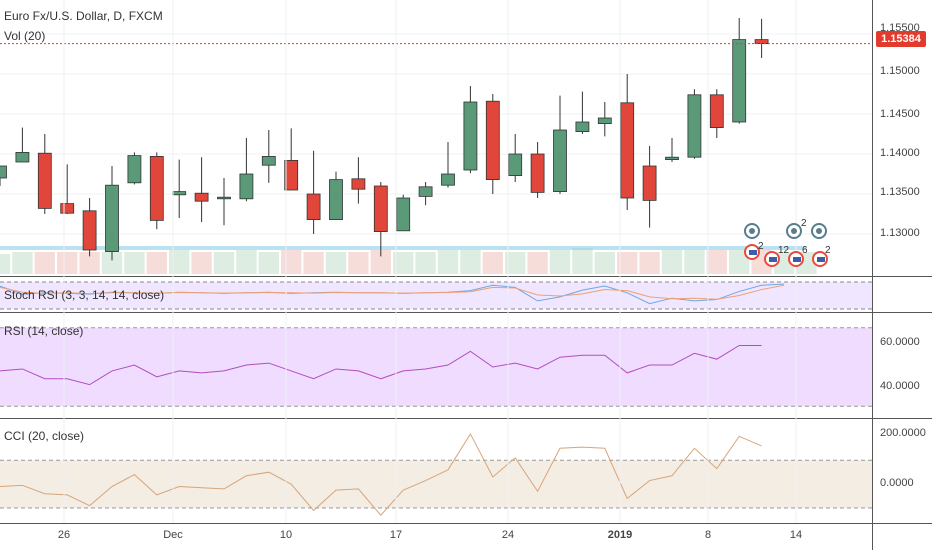 The image size is (932, 550). Describe the element at coordinates (173, 535) in the screenshot. I see `date-tick: Dec` at that location.